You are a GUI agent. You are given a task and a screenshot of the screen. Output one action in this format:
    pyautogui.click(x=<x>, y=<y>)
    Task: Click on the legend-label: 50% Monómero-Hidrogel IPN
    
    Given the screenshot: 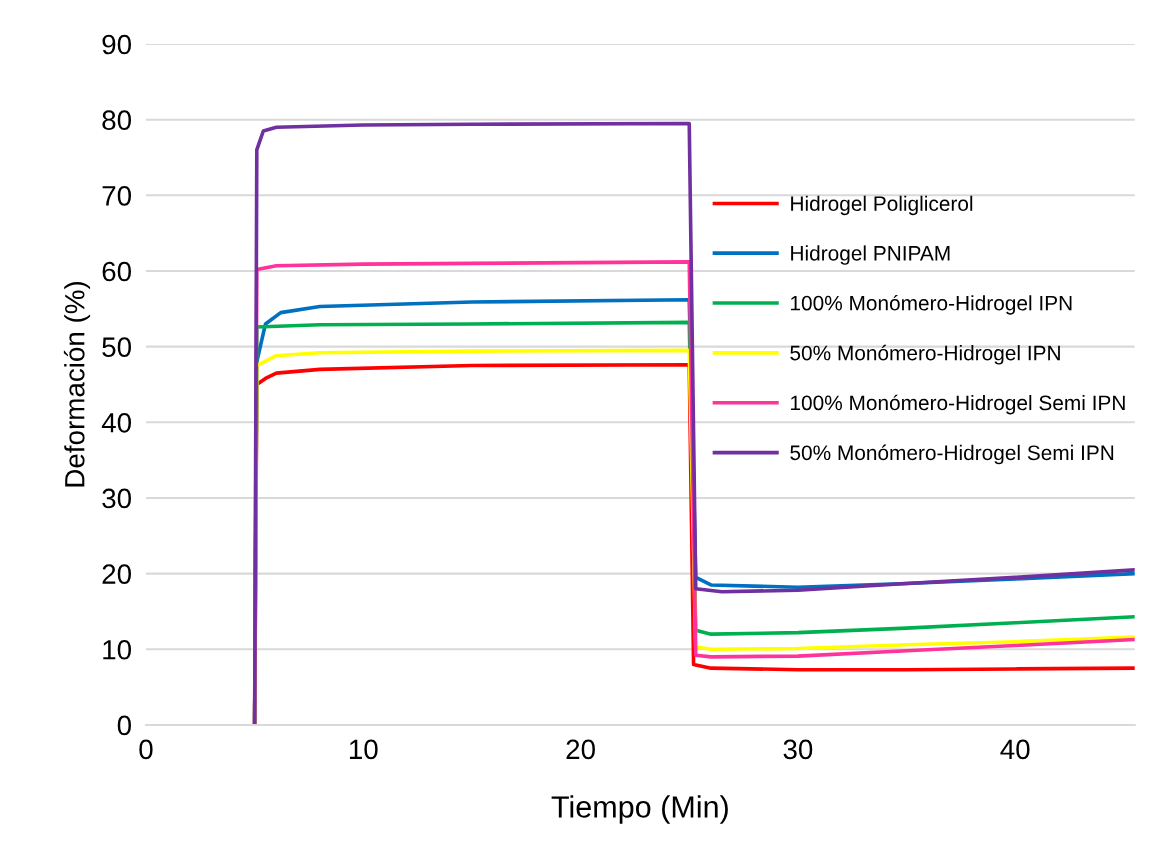 What is the action you would take?
    pyautogui.click(x=925, y=354)
    